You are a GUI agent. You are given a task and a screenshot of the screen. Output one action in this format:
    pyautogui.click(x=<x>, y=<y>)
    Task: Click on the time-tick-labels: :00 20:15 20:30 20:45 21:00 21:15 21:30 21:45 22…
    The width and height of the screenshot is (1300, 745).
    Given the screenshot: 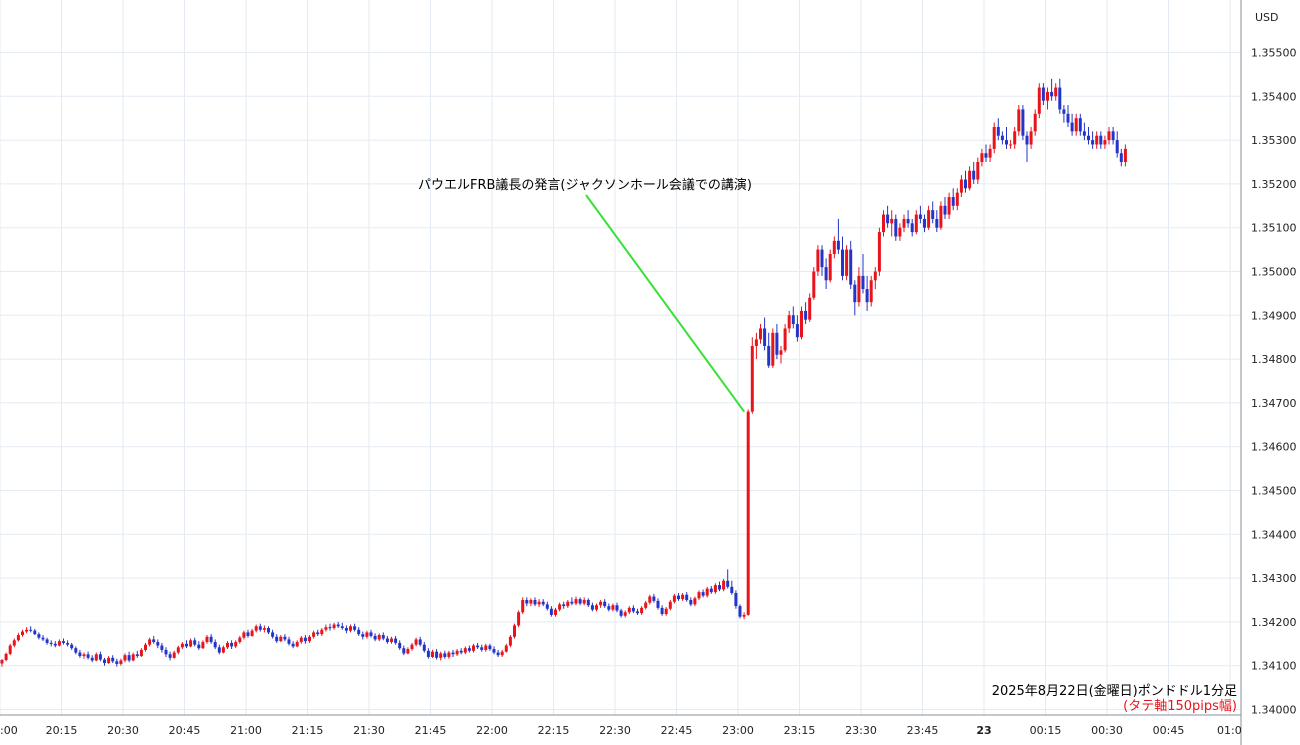 What is the action you would take?
    pyautogui.click(x=621, y=730)
    